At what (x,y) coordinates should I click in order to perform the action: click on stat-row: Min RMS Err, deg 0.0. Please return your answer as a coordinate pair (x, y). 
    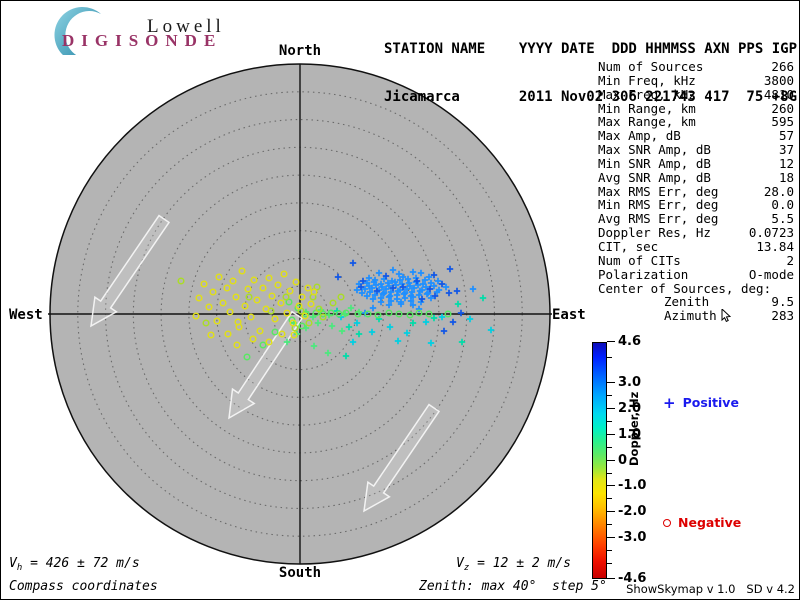
    Looking at the image, I should click on (696, 205).